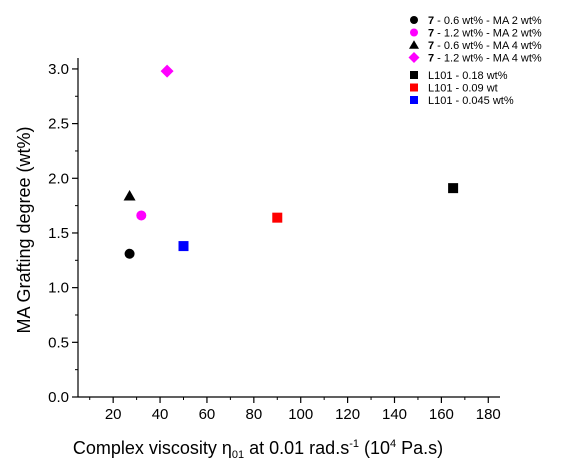 The image size is (571, 461). Describe the element at coordinates (354, 444) in the screenshot. I see `x-axis-title-superscript-1: -1` at that location.